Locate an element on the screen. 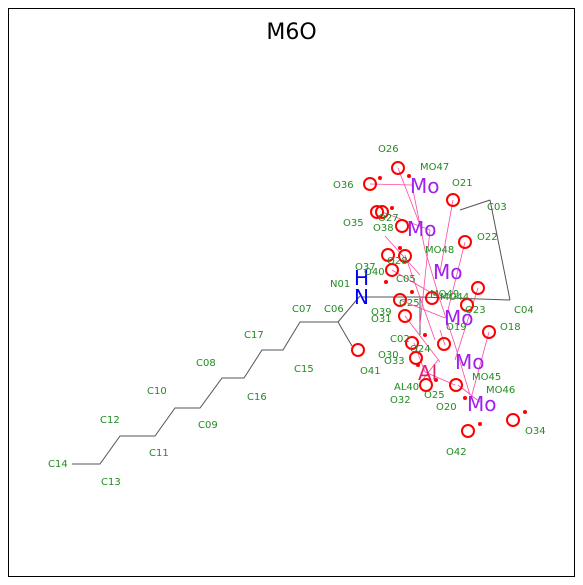 The height and width of the screenshot is (585, 583). label-o40: O40 is located at coordinates (374, 272).